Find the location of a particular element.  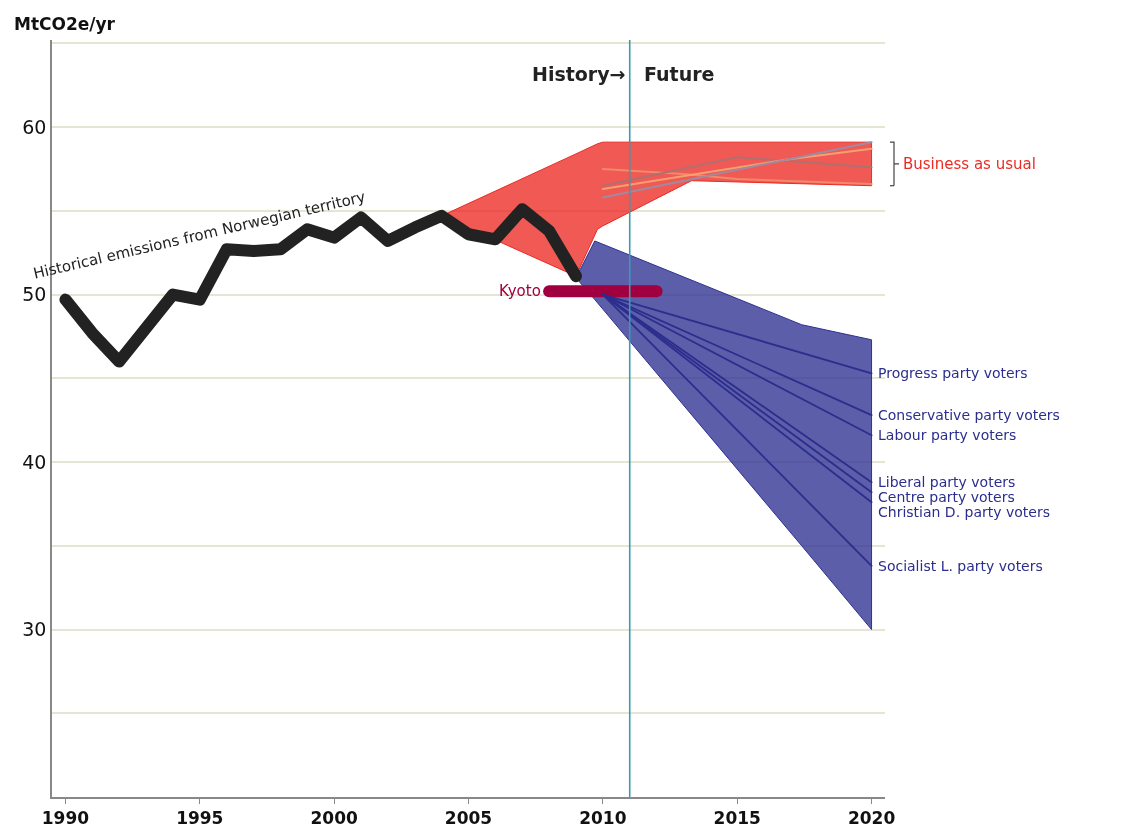

y-tick-label: 40 is located at coordinates (34, 461).